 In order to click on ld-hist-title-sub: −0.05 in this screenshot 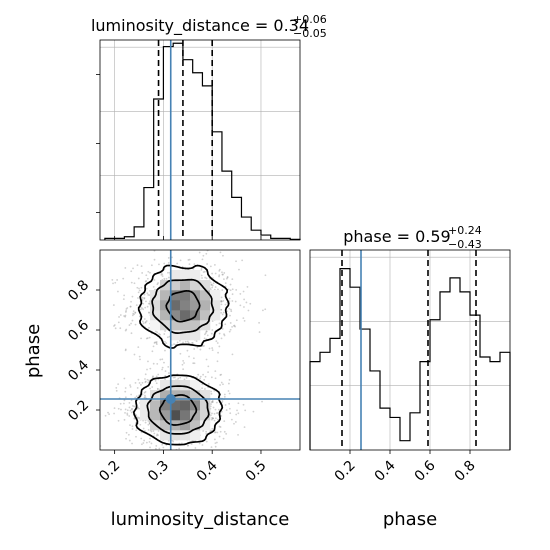, I will do `click(310, 33)`.